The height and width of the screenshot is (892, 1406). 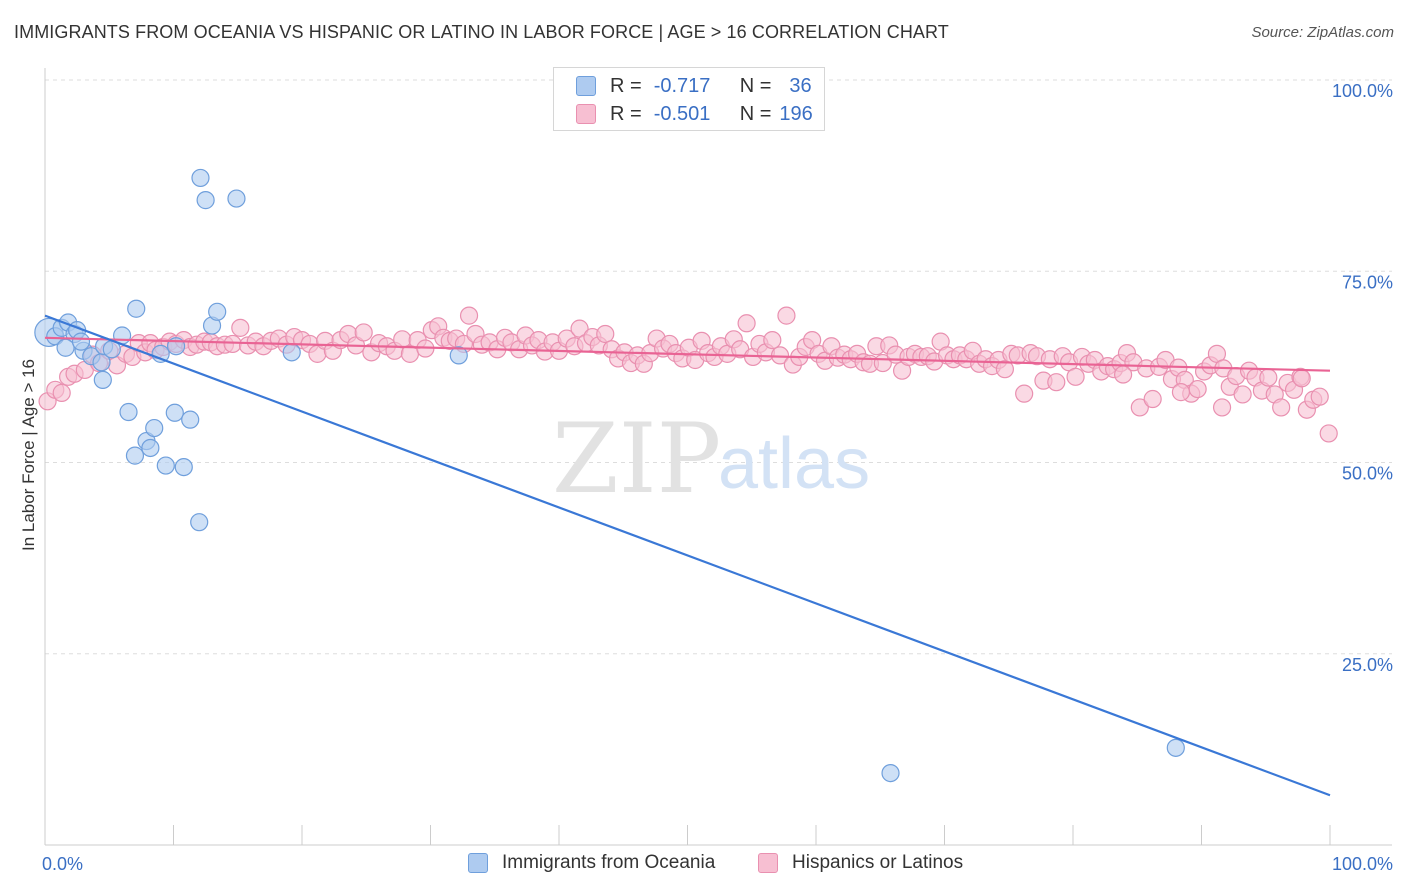 I want to click on y-tick-label: 100.0%, so click(x=1362, y=91).